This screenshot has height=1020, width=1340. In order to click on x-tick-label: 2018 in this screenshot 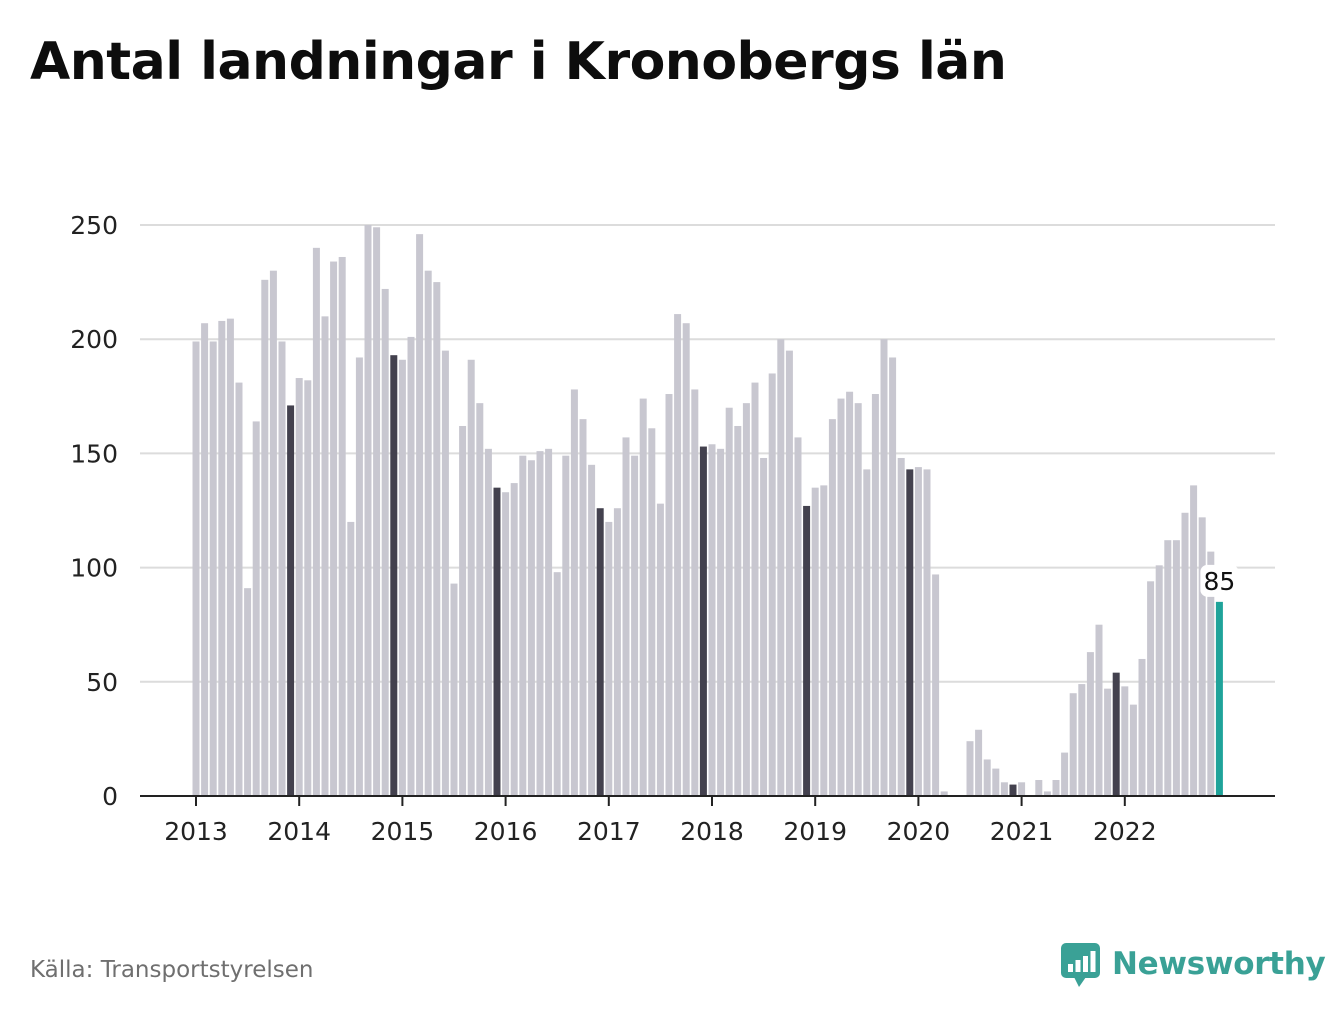, I will do `click(712, 831)`.